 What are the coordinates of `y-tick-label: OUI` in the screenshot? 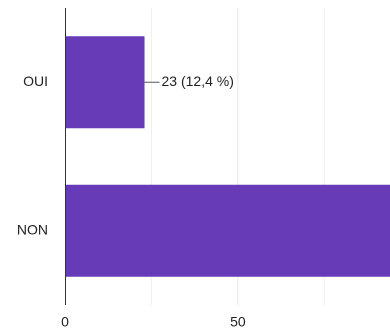 It's located at (35, 81).